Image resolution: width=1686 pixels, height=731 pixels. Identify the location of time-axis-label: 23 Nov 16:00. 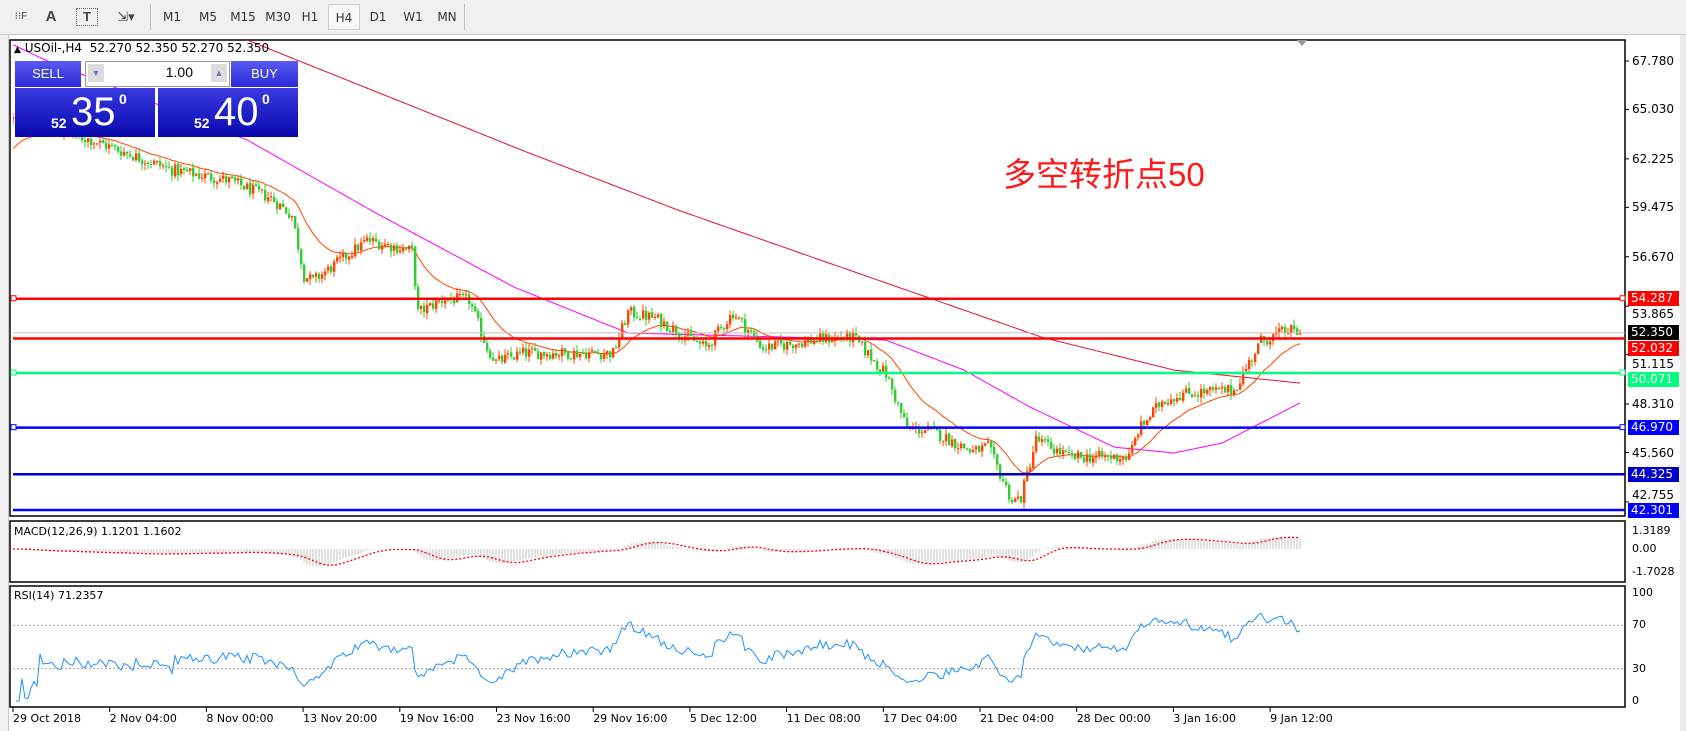
(533, 718).